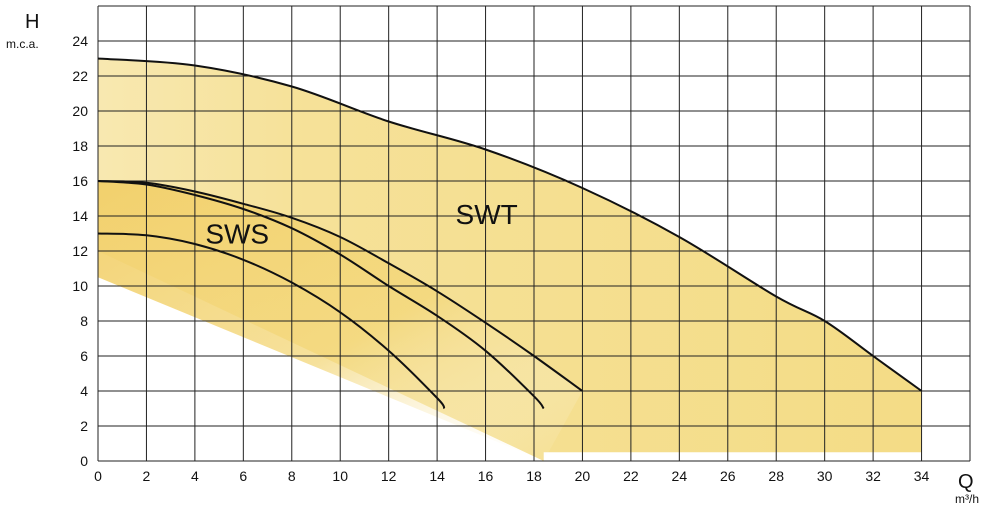  What do you see at coordinates (437, 476) in the screenshot?
I see `x-tick-label: 14` at bounding box center [437, 476].